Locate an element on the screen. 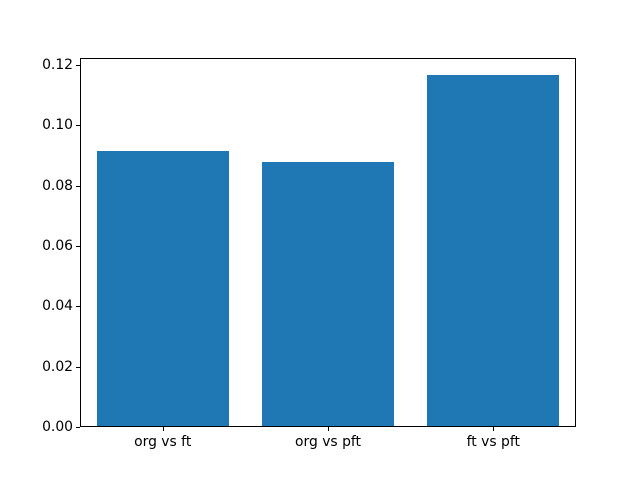 The image size is (640, 480). x-tick-label: ft vs pft is located at coordinates (493, 442).